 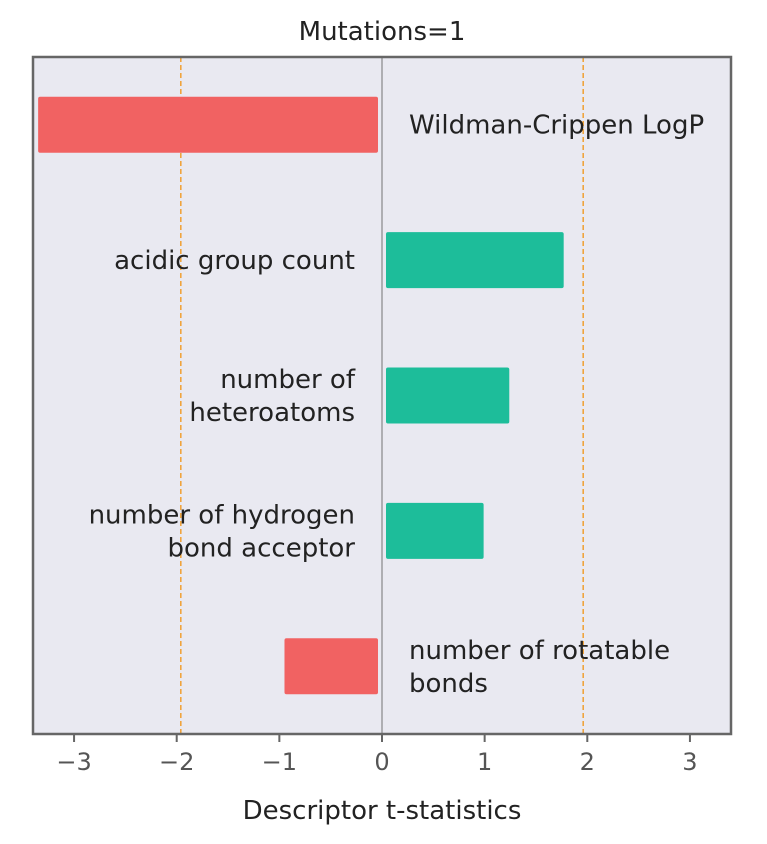 What do you see at coordinates (689, 762) in the screenshot?
I see `x-tick-label: 3` at bounding box center [689, 762].